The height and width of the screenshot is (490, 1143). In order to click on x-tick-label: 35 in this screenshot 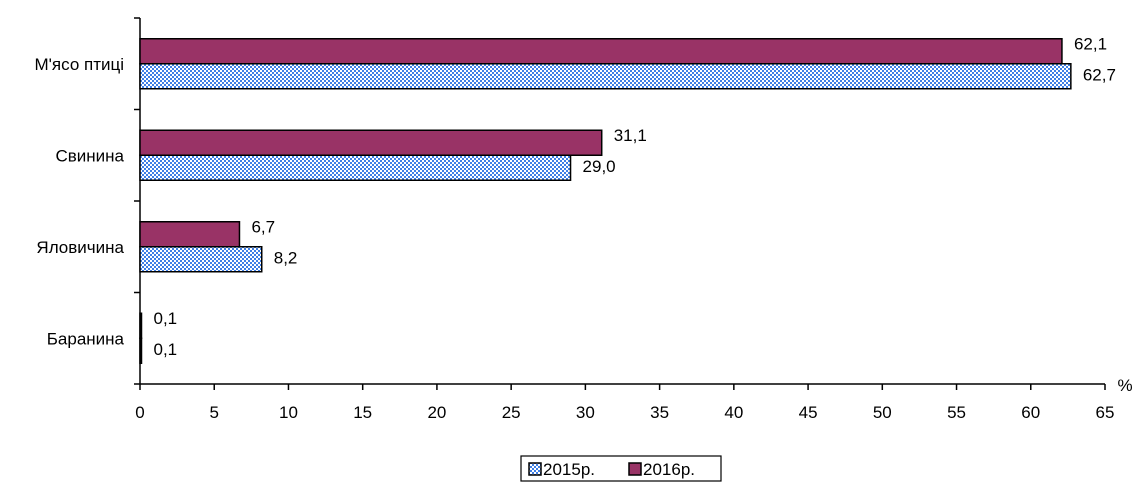, I will do `click(659, 412)`.